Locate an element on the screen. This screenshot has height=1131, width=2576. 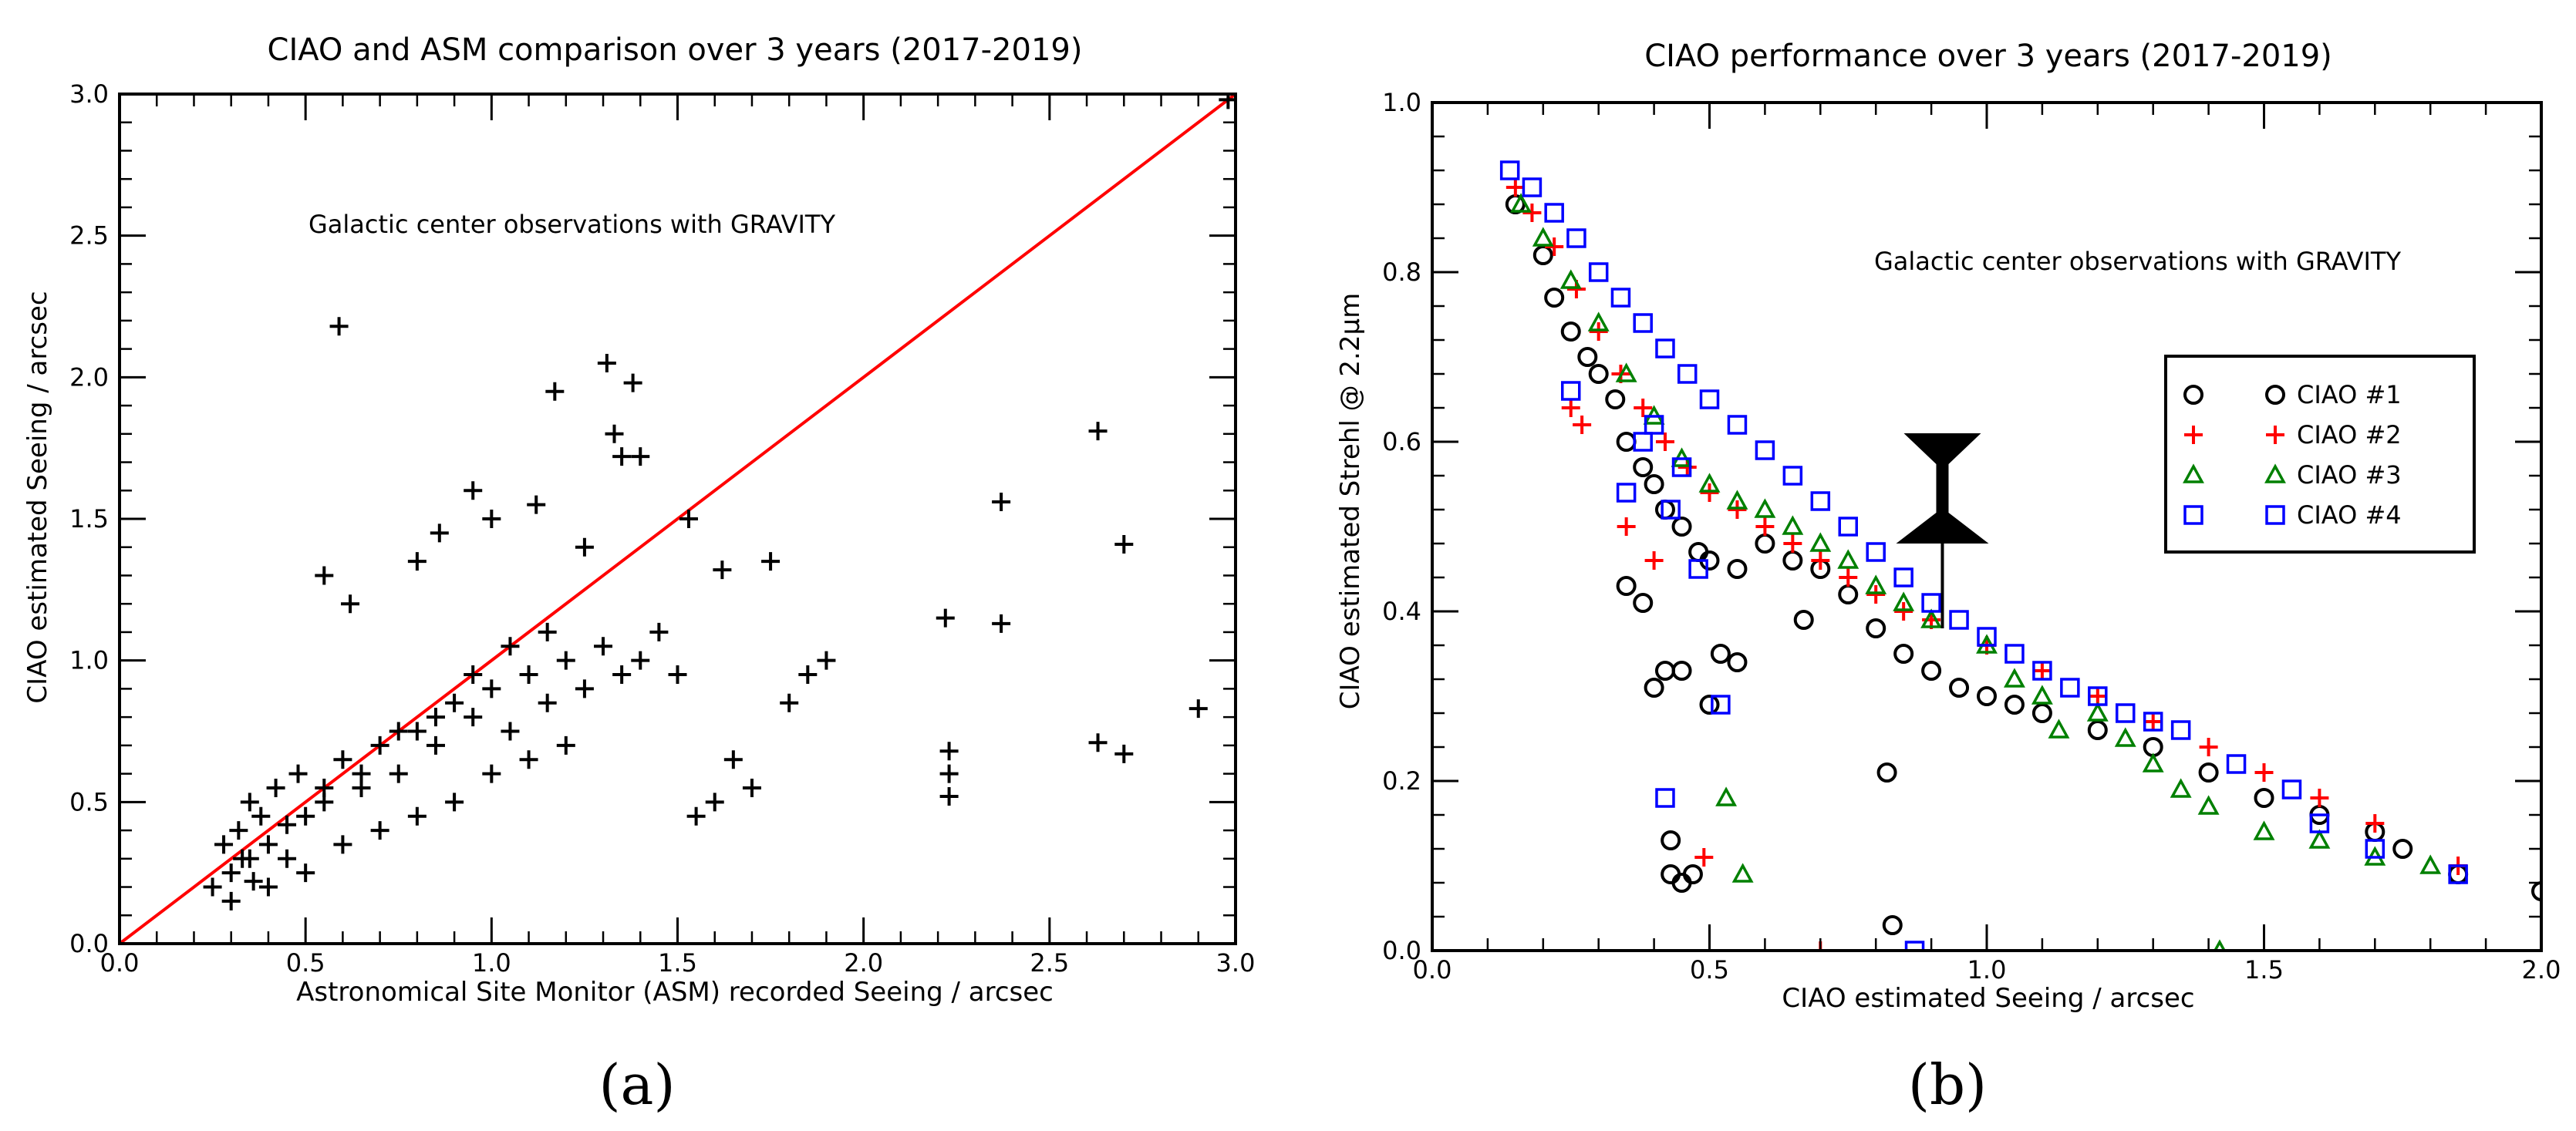
y-tick-label: 3.0 is located at coordinates (89, 94).